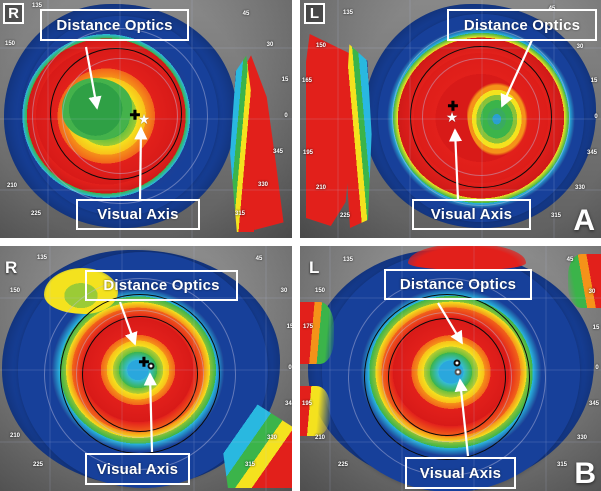 The height and width of the screenshot is (491, 601). I want to click on panel-letter-b: B, so click(585, 473).